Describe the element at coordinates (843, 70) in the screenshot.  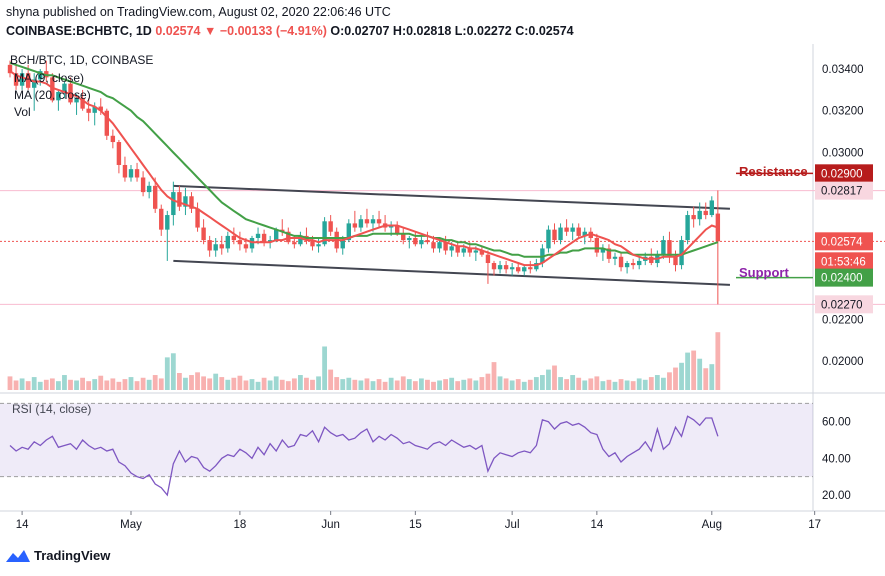
I see `price-tick: 0.03400` at that location.